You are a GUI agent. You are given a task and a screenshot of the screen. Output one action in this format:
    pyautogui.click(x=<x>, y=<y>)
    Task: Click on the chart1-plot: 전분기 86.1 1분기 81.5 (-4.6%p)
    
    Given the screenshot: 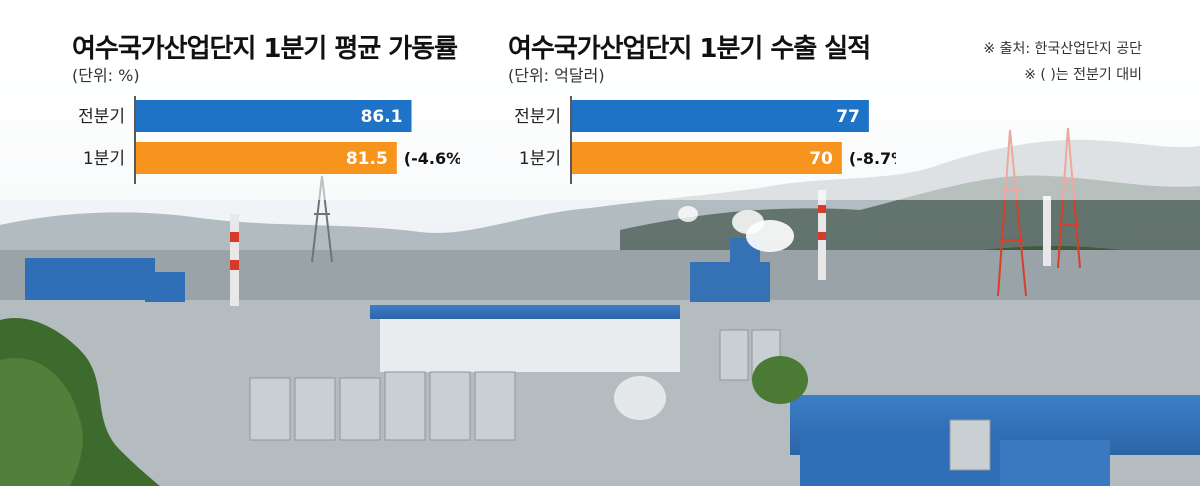 What is the action you would take?
    pyautogui.click(x=269, y=140)
    